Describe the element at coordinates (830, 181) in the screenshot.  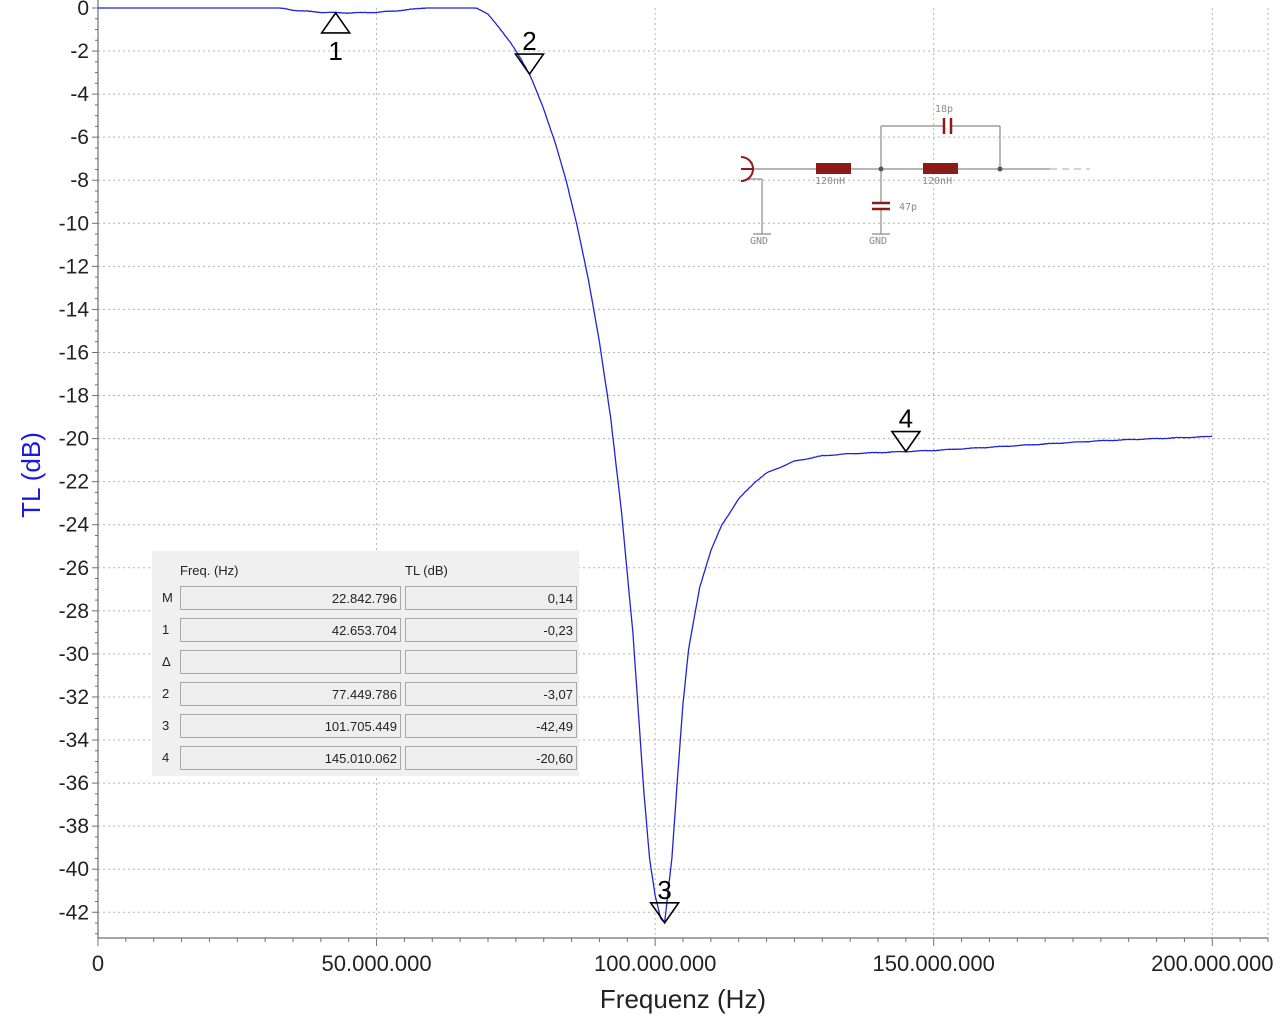
I see `inductor-1-label: 120nH` at that location.